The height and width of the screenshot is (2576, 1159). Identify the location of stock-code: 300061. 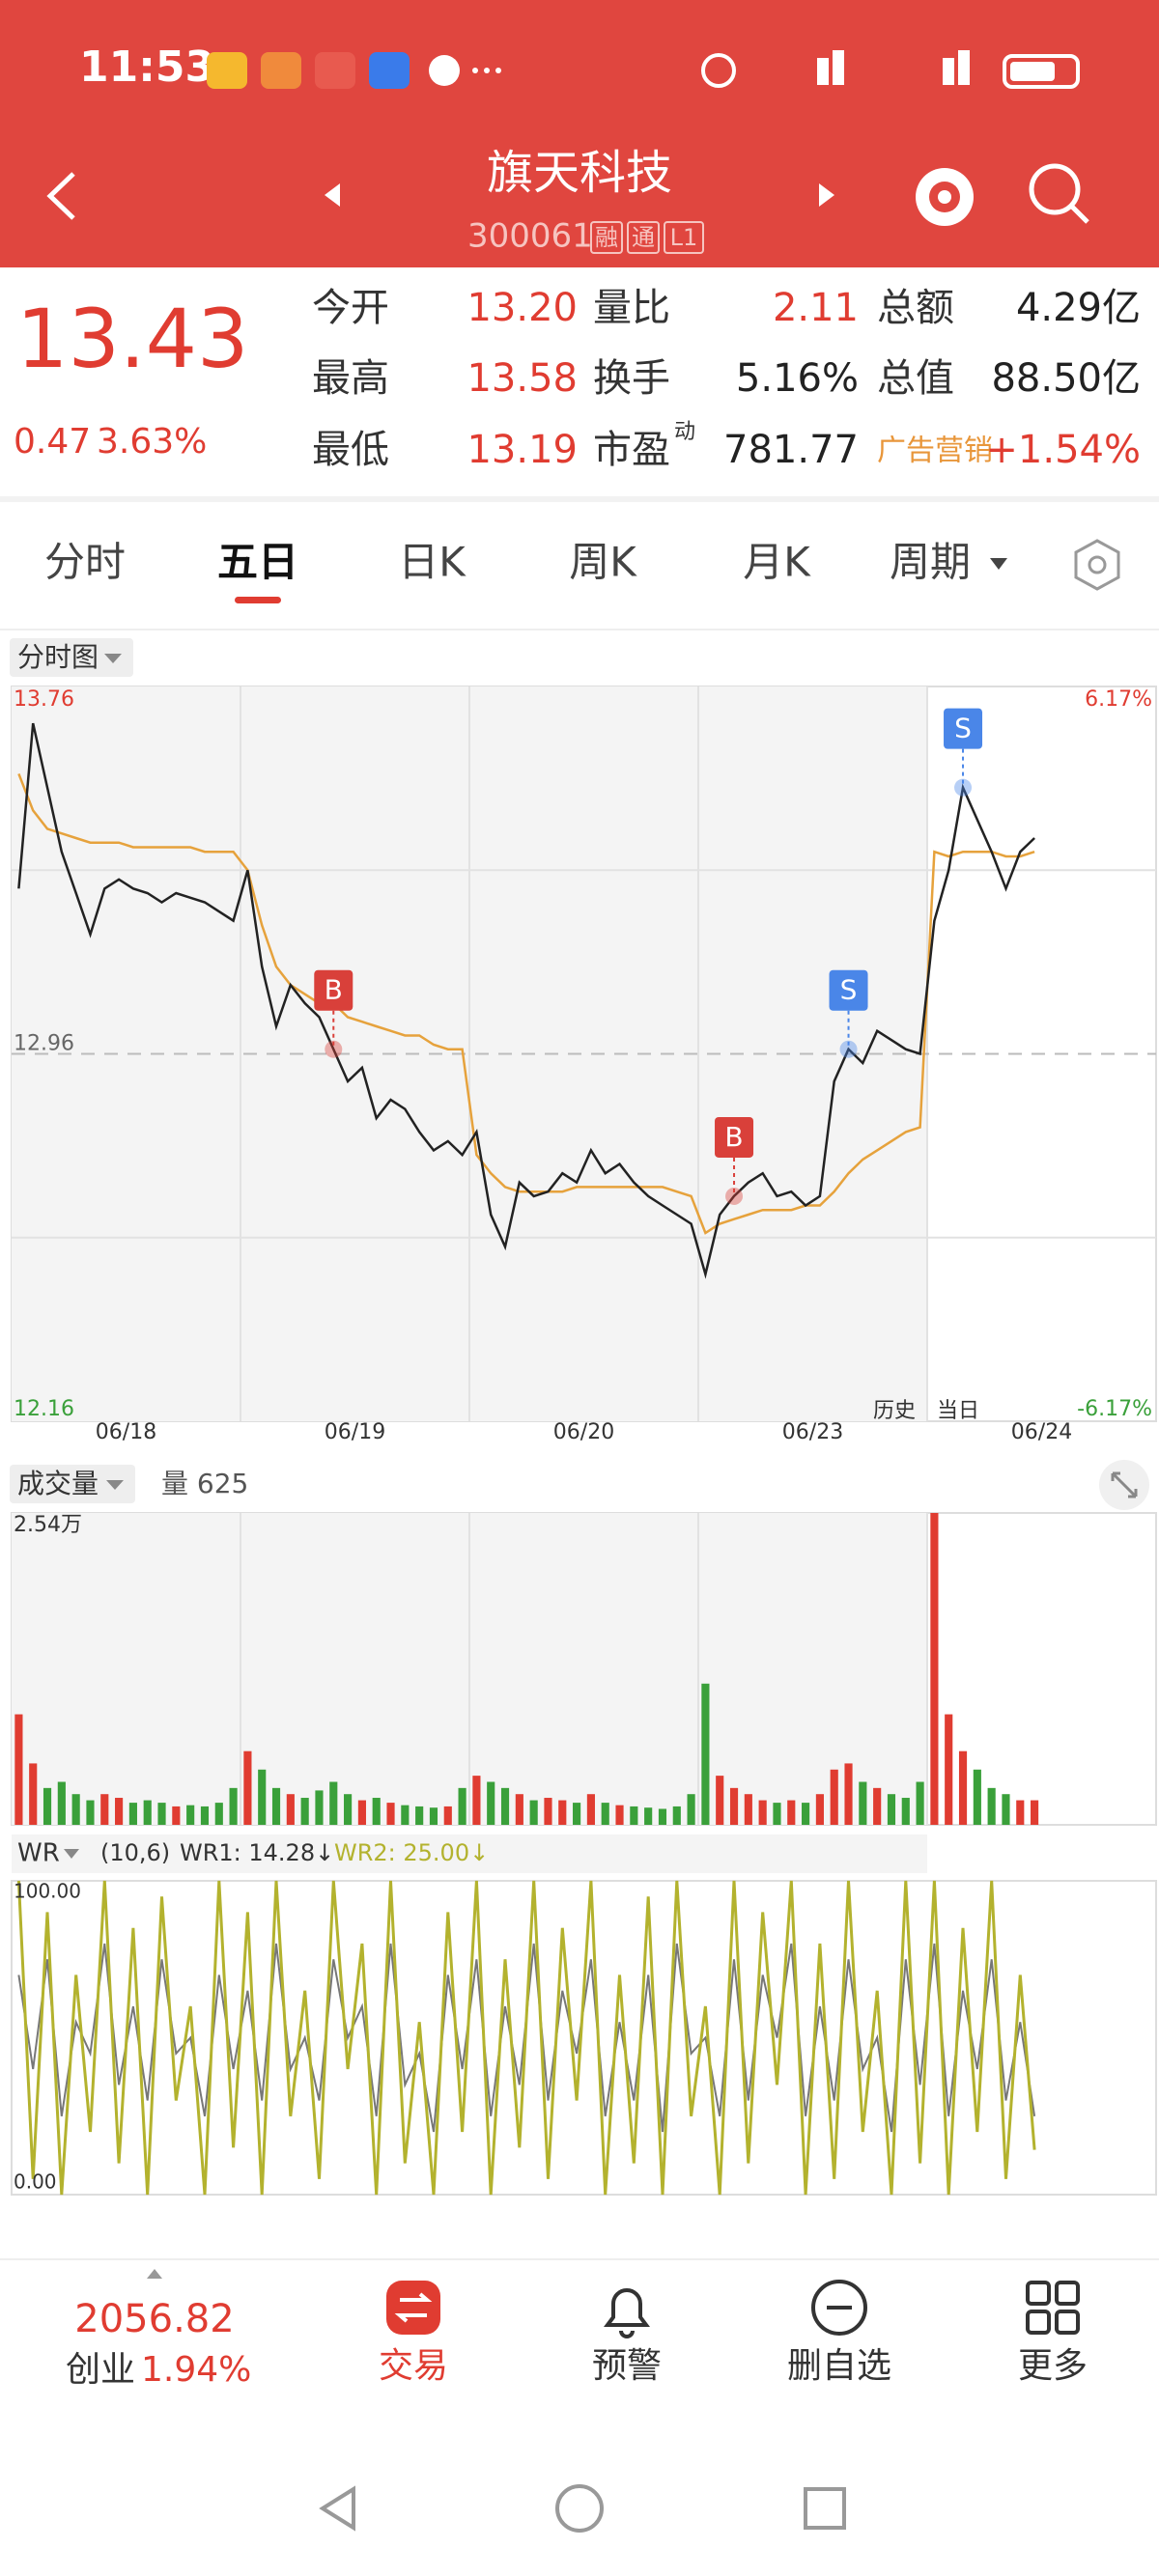
(530, 237).